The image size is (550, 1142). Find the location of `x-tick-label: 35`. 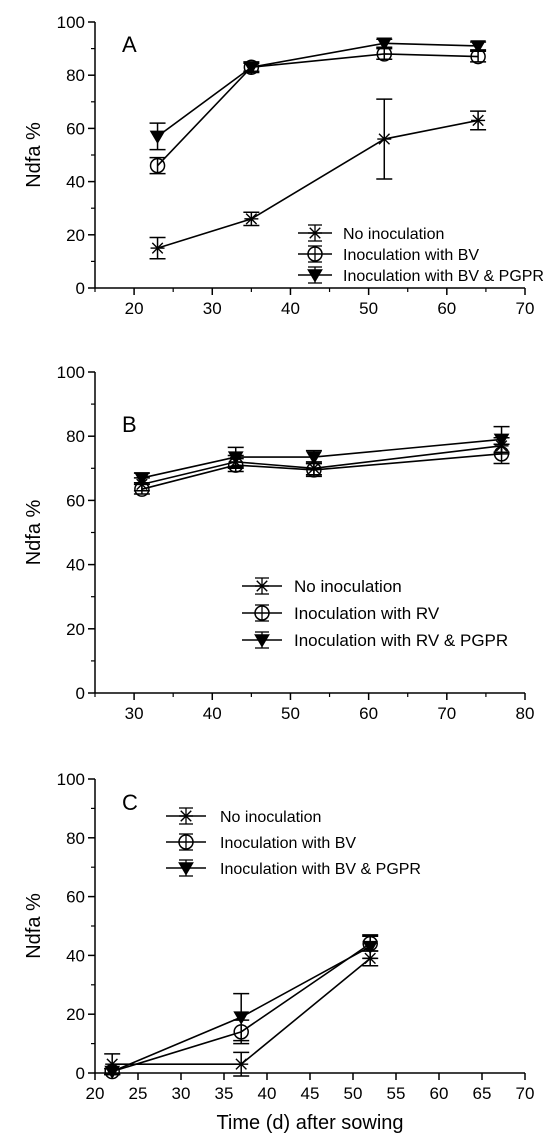

x-tick-label: 35 is located at coordinates (224, 1093).